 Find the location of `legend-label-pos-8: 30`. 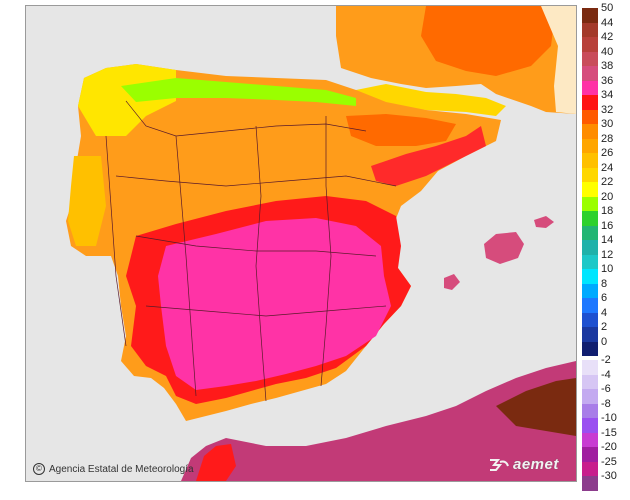

legend-label-pos-8: 30 is located at coordinates (607, 124).